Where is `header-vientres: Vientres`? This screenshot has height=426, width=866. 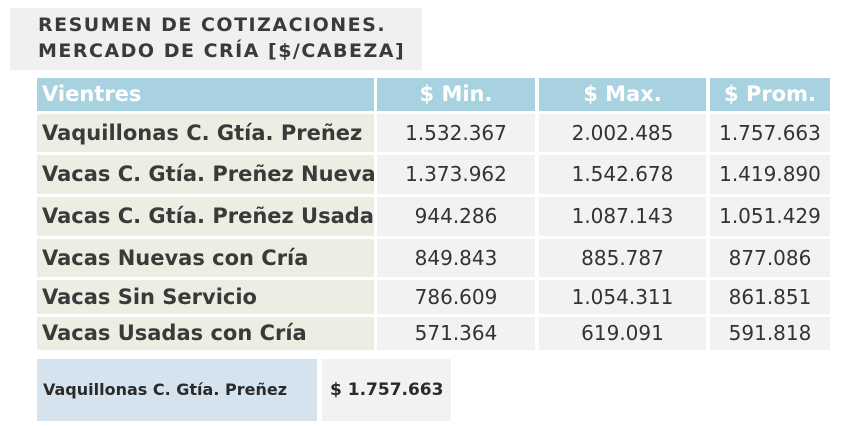
header-vientres: Vientres is located at coordinates (205, 94).